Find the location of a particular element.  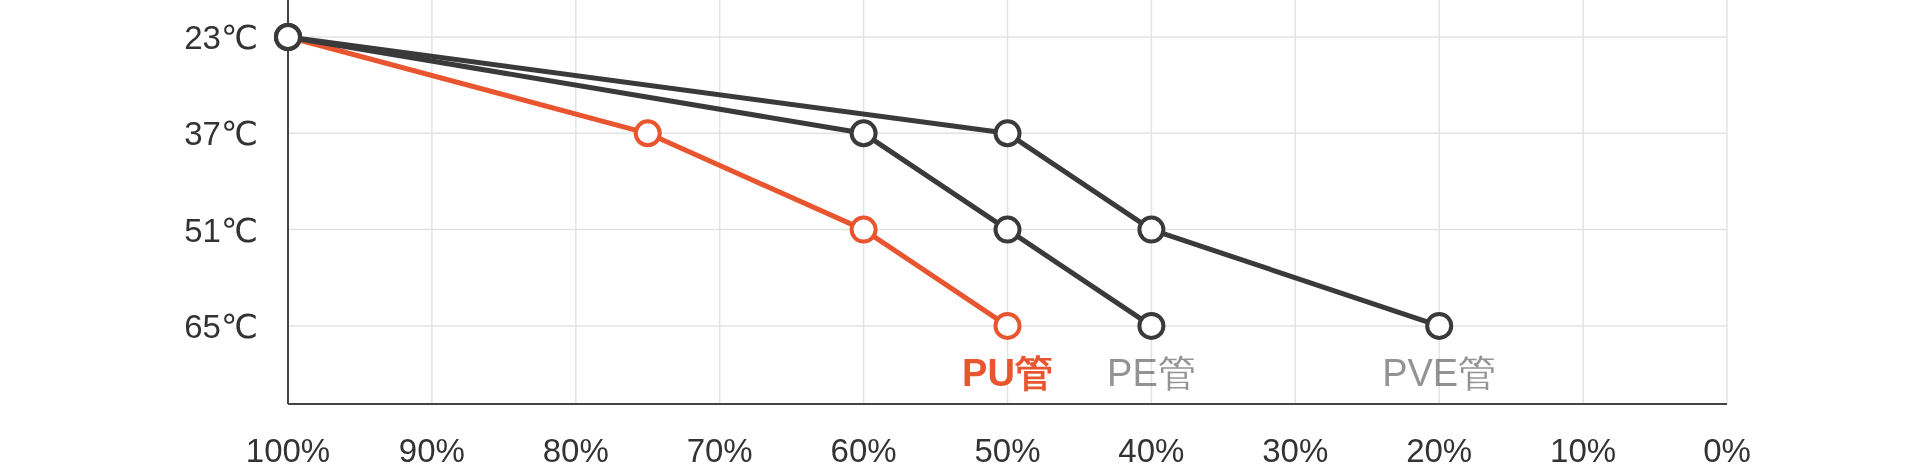

x-tick-label: 20% is located at coordinates (1439, 450).